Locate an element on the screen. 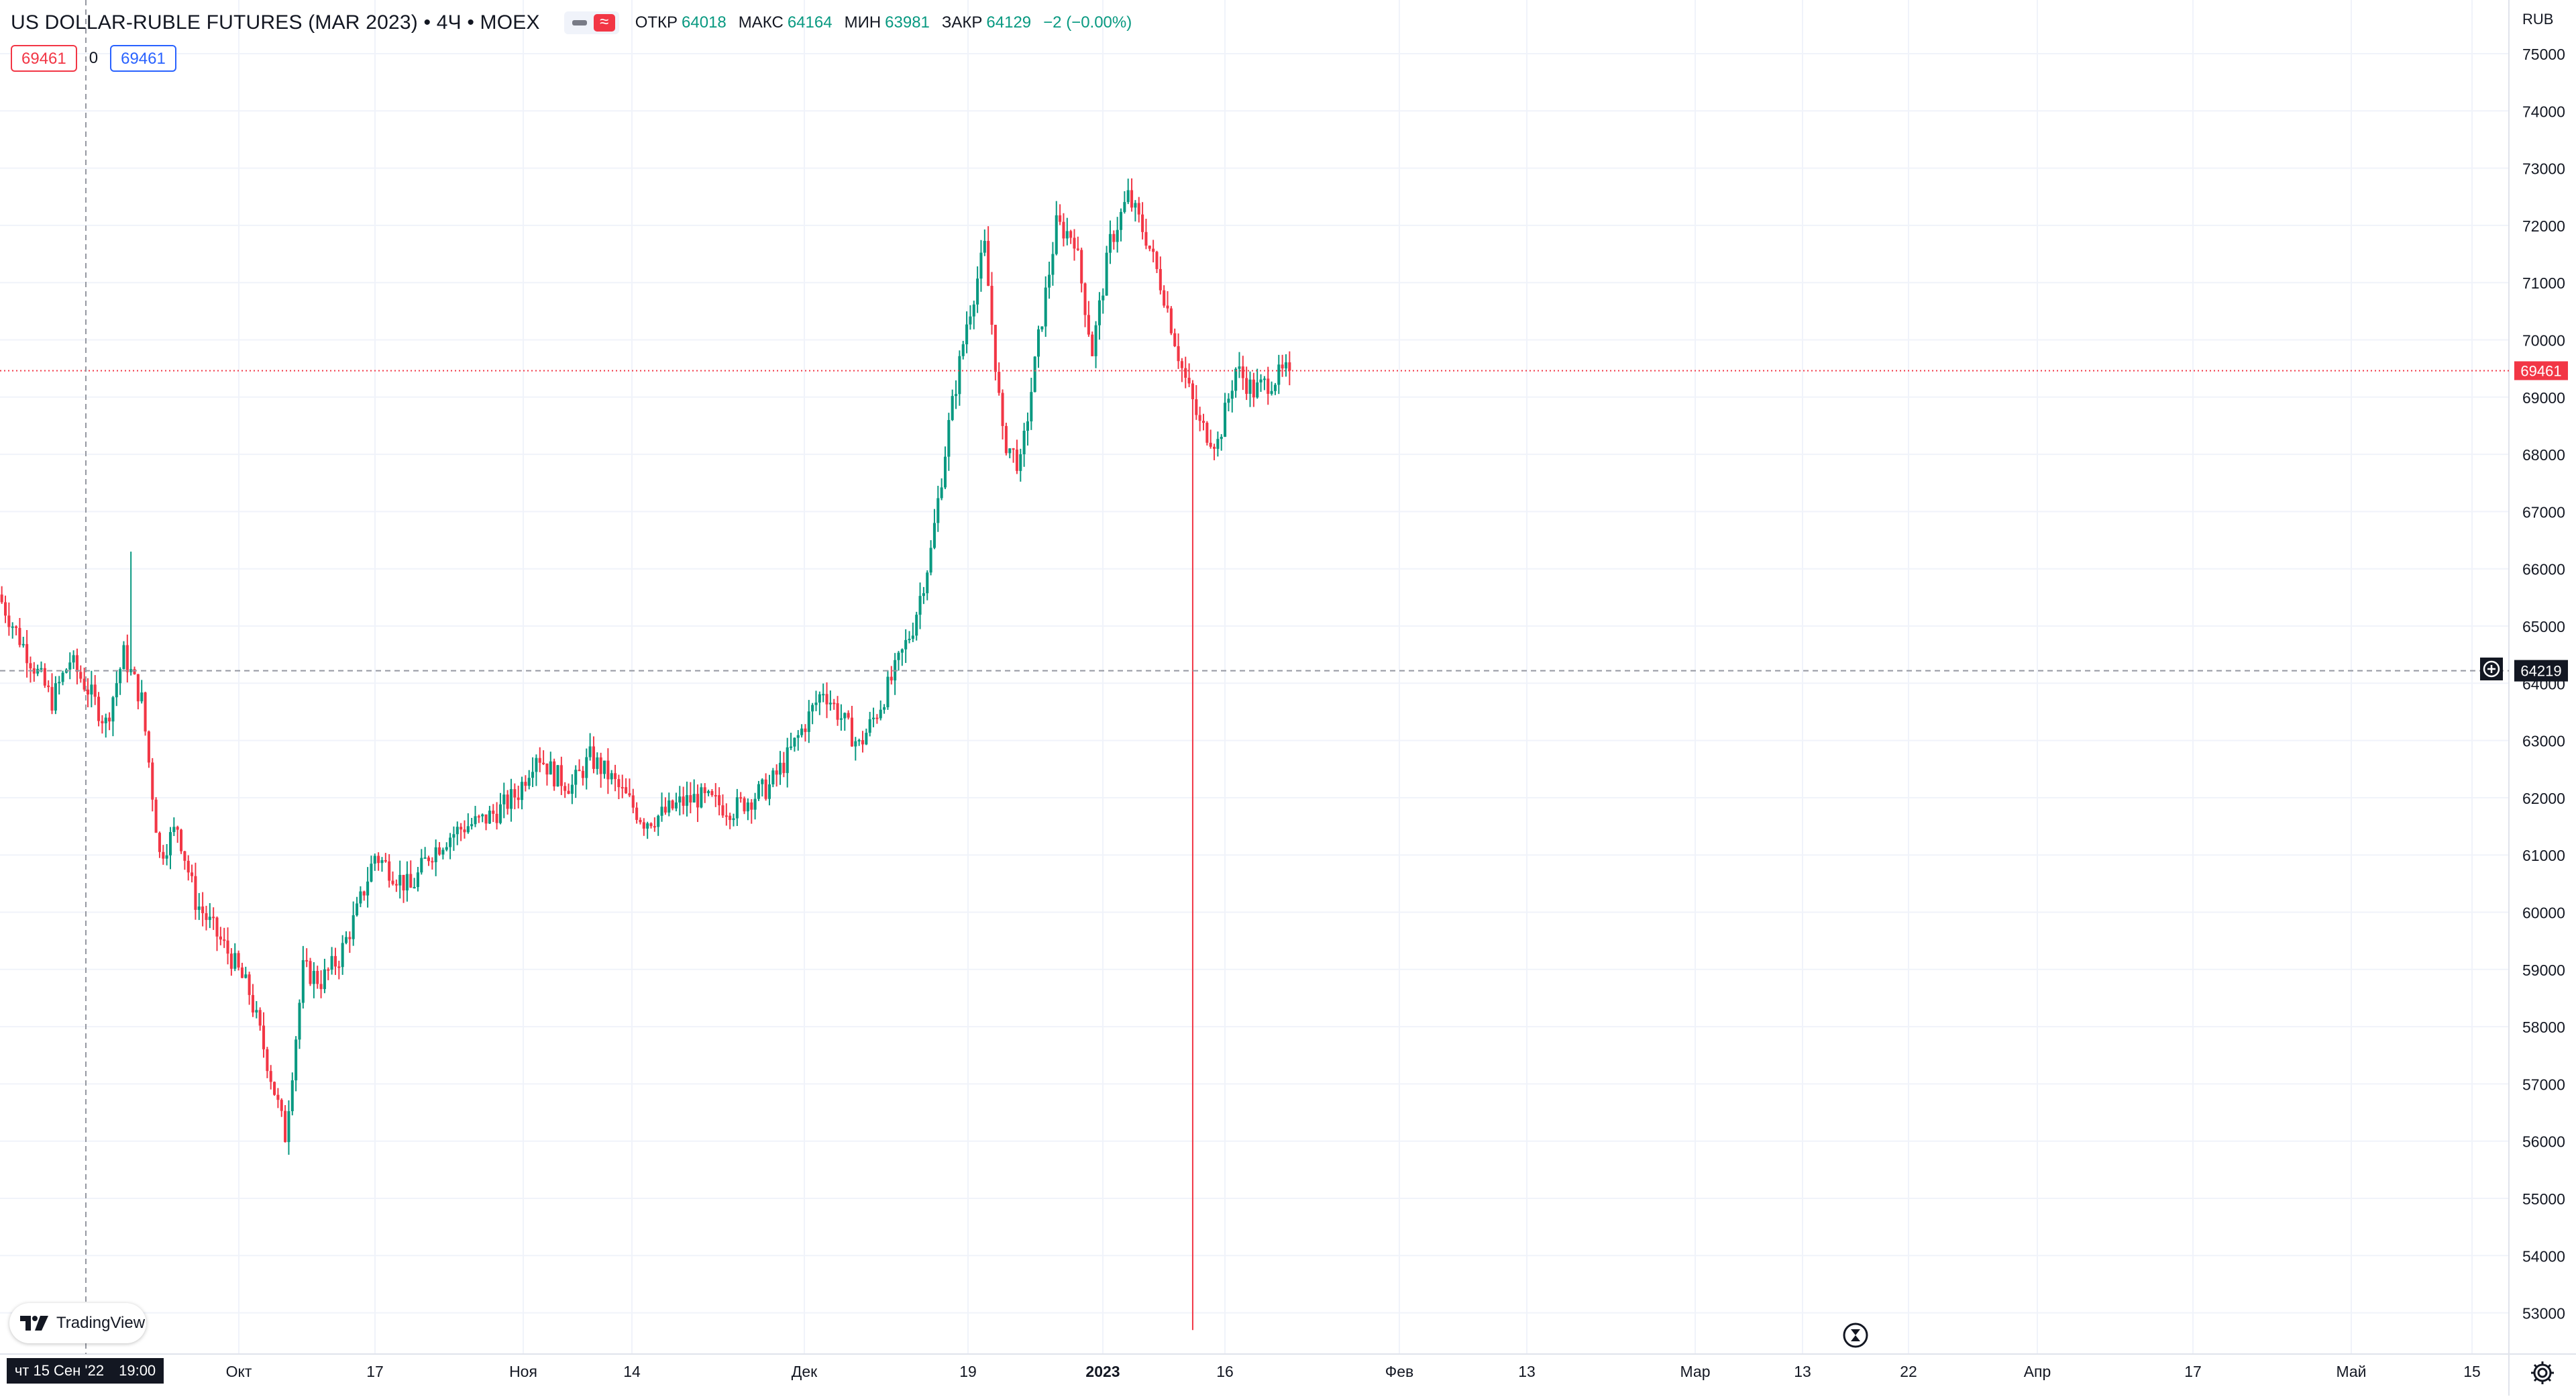 Image resolution: width=2576 pixels, height=1399 pixels. tradingview-mark-icon is located at coordinates (34, 1324).